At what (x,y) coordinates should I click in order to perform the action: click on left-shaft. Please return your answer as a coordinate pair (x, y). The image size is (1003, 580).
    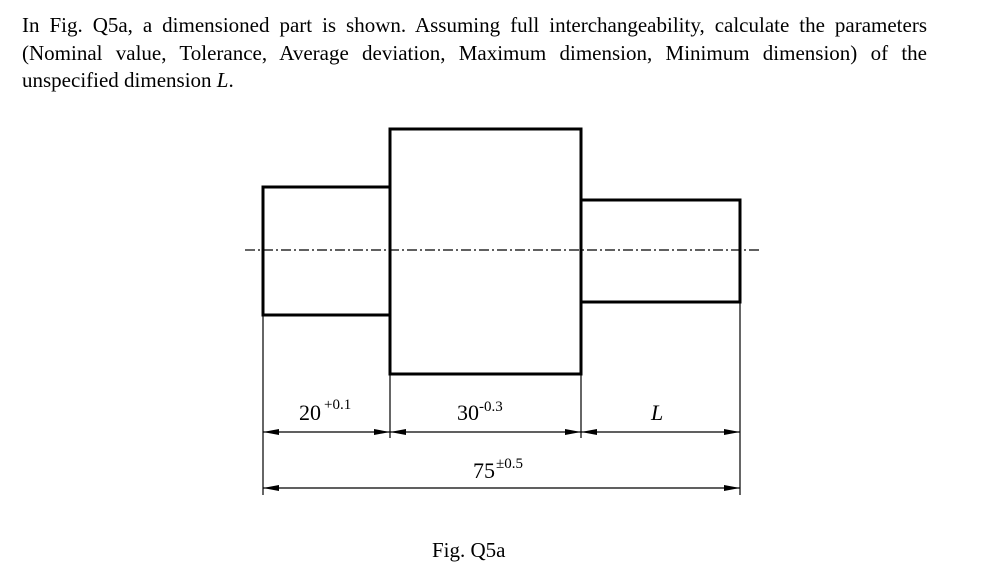
    Looking at the image, I should click on (326, 251).